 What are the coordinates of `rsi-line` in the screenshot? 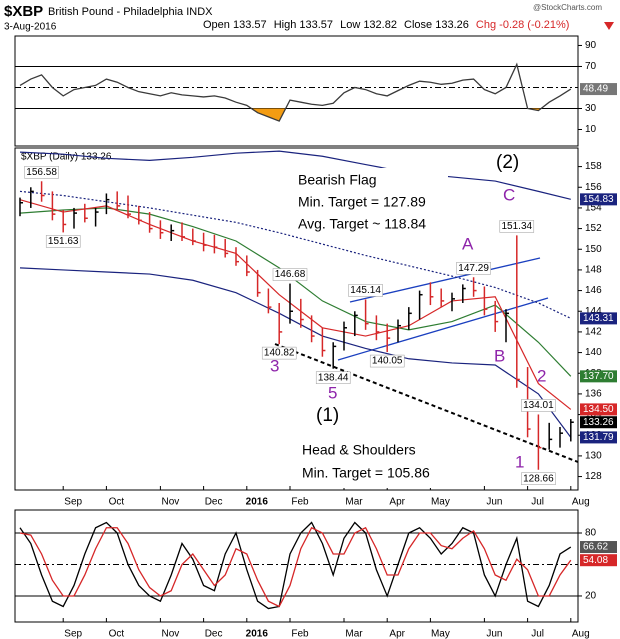 It's located at (295, 92).